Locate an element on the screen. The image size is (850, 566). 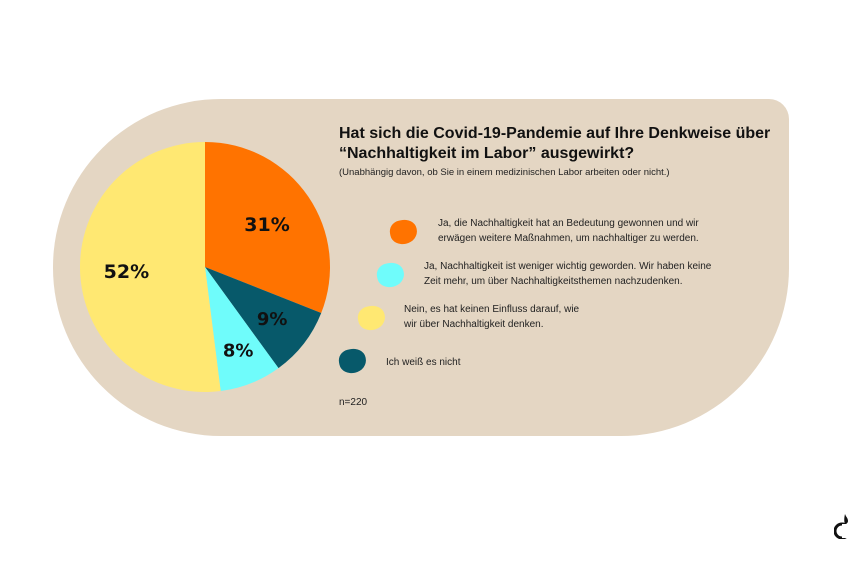
sample-size-note: n=220 is located at coordinates (353, 402).